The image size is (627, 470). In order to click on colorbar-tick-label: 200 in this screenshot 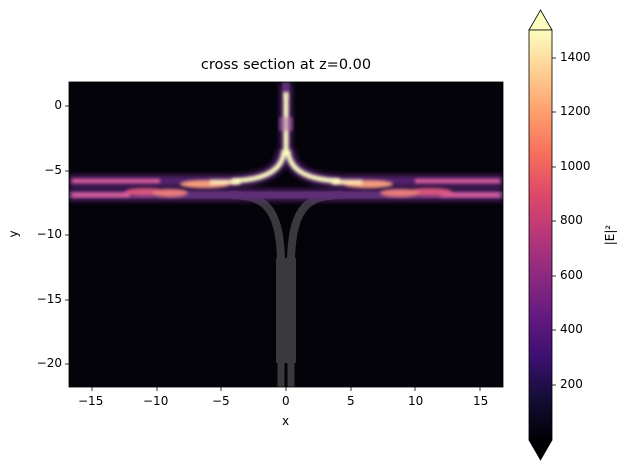, I will do `click(571, 384)`.